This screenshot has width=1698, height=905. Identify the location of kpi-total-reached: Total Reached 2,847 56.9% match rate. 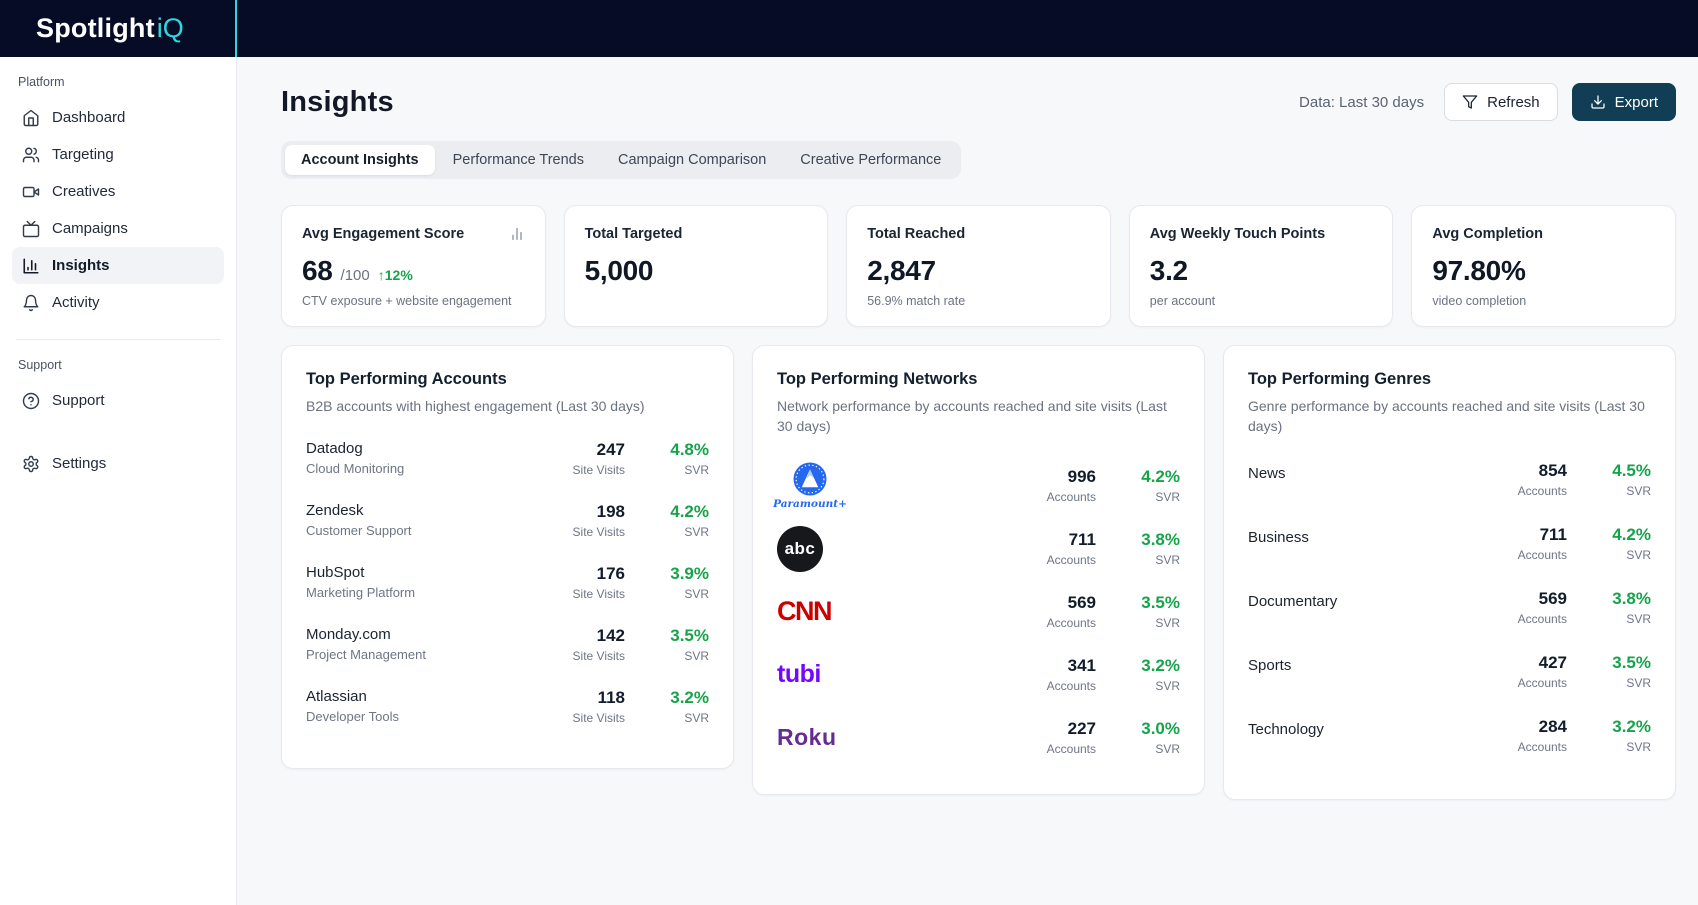
(978, 266).